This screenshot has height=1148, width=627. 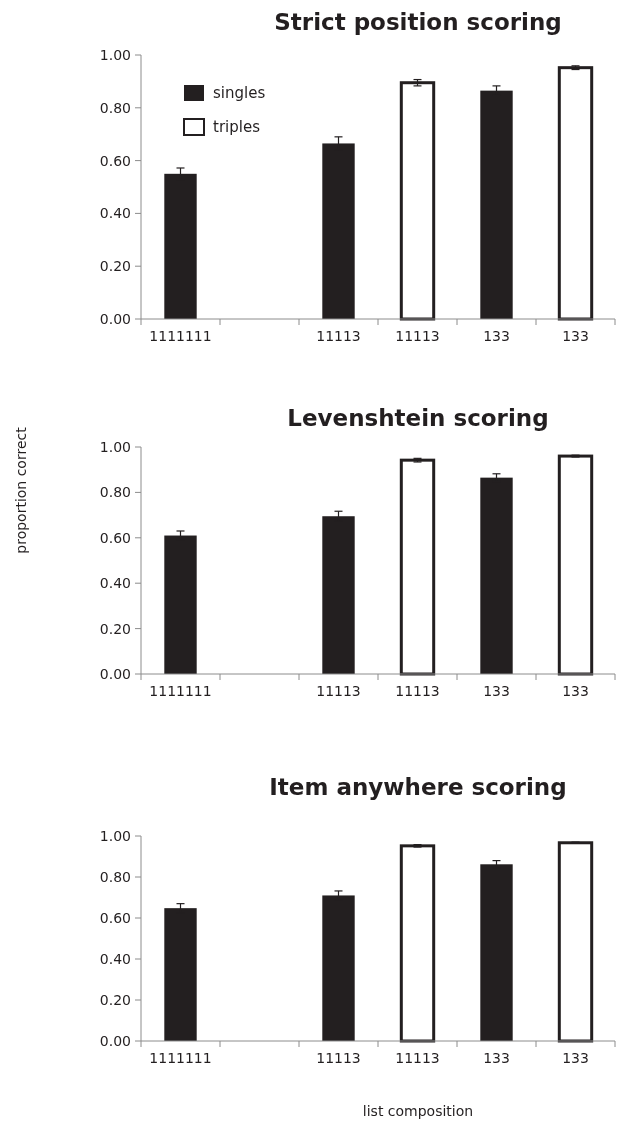 I want to click on y-axis-title: proportion correct, so click(x=21, y=490).